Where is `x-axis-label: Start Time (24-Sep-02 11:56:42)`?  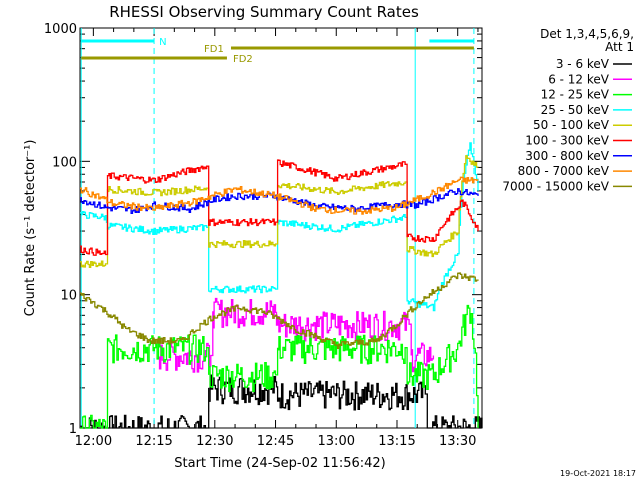
x-axis-label: Start Time (24-Sep-02 11:56:42) is located at coordinates (279, 463).